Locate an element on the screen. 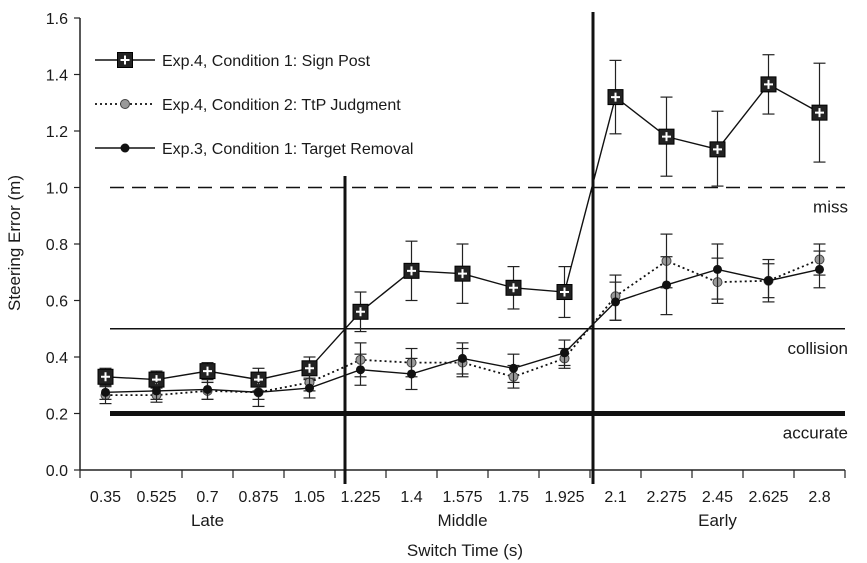 The width and height of the screenshot is (867, 563). x-group-label: Middle is located at coordinates (462, 520).